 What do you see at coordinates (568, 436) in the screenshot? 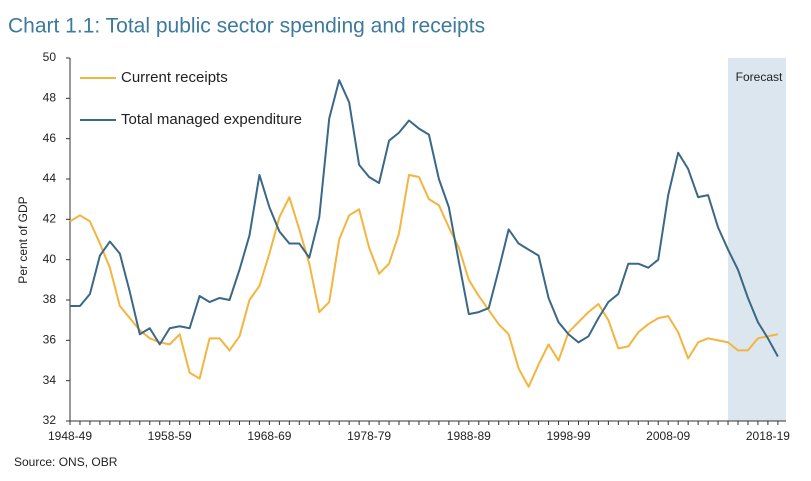
I see `x-tick-label: 1998-99` at bounding box center [568, 436].